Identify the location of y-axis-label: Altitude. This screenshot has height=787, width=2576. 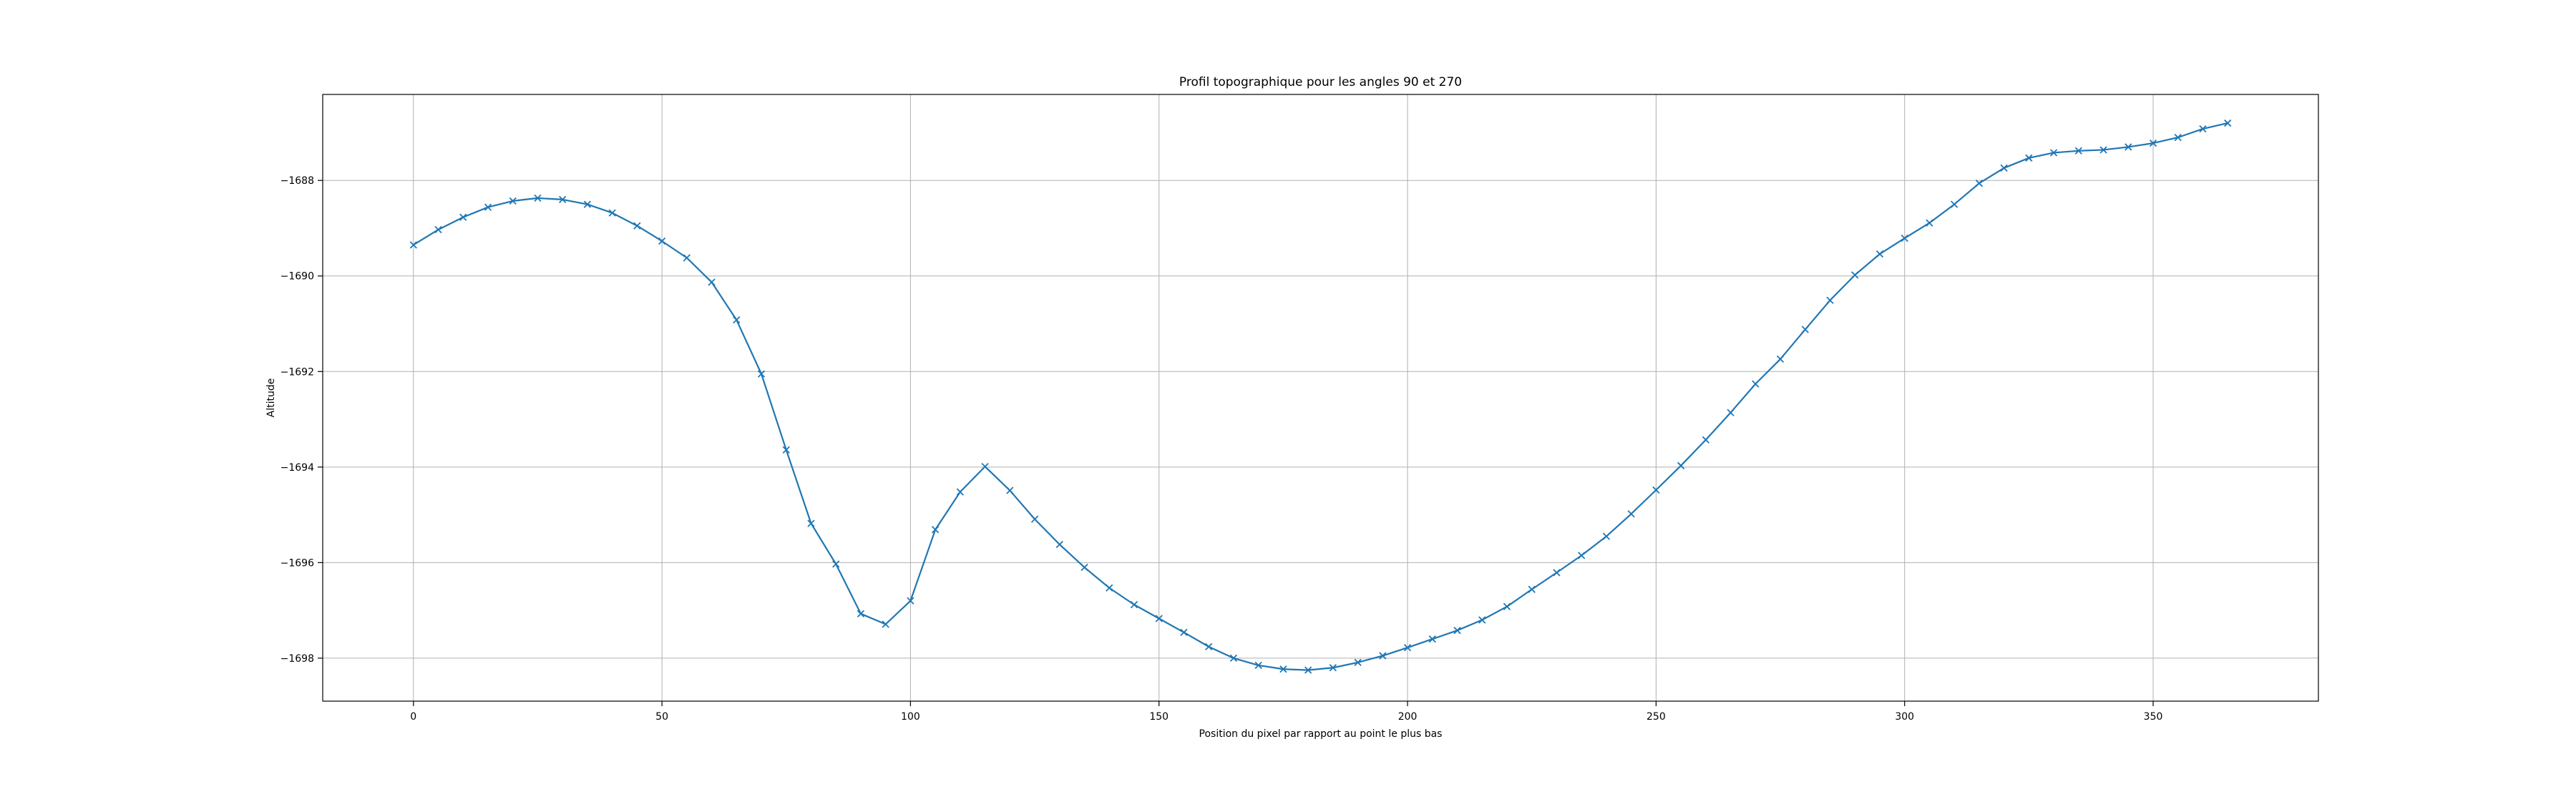
(271, 398).